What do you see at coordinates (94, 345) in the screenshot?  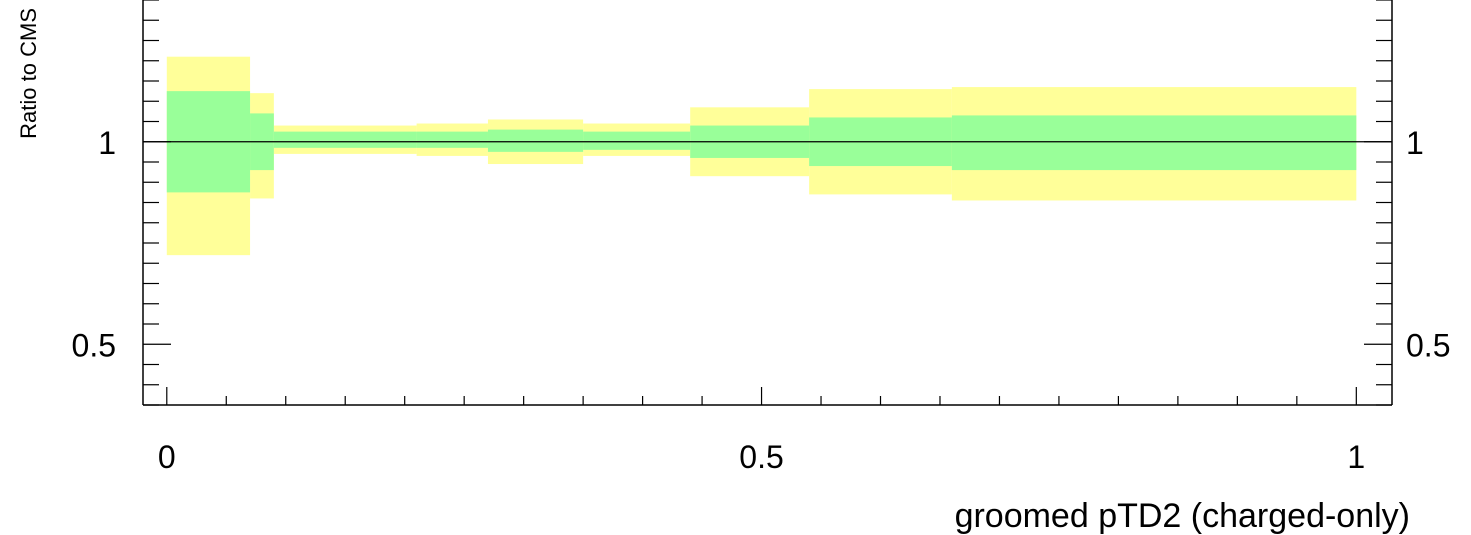 I see `y-tick-label-left-0: 0.5` at bounding box center [94, 345].